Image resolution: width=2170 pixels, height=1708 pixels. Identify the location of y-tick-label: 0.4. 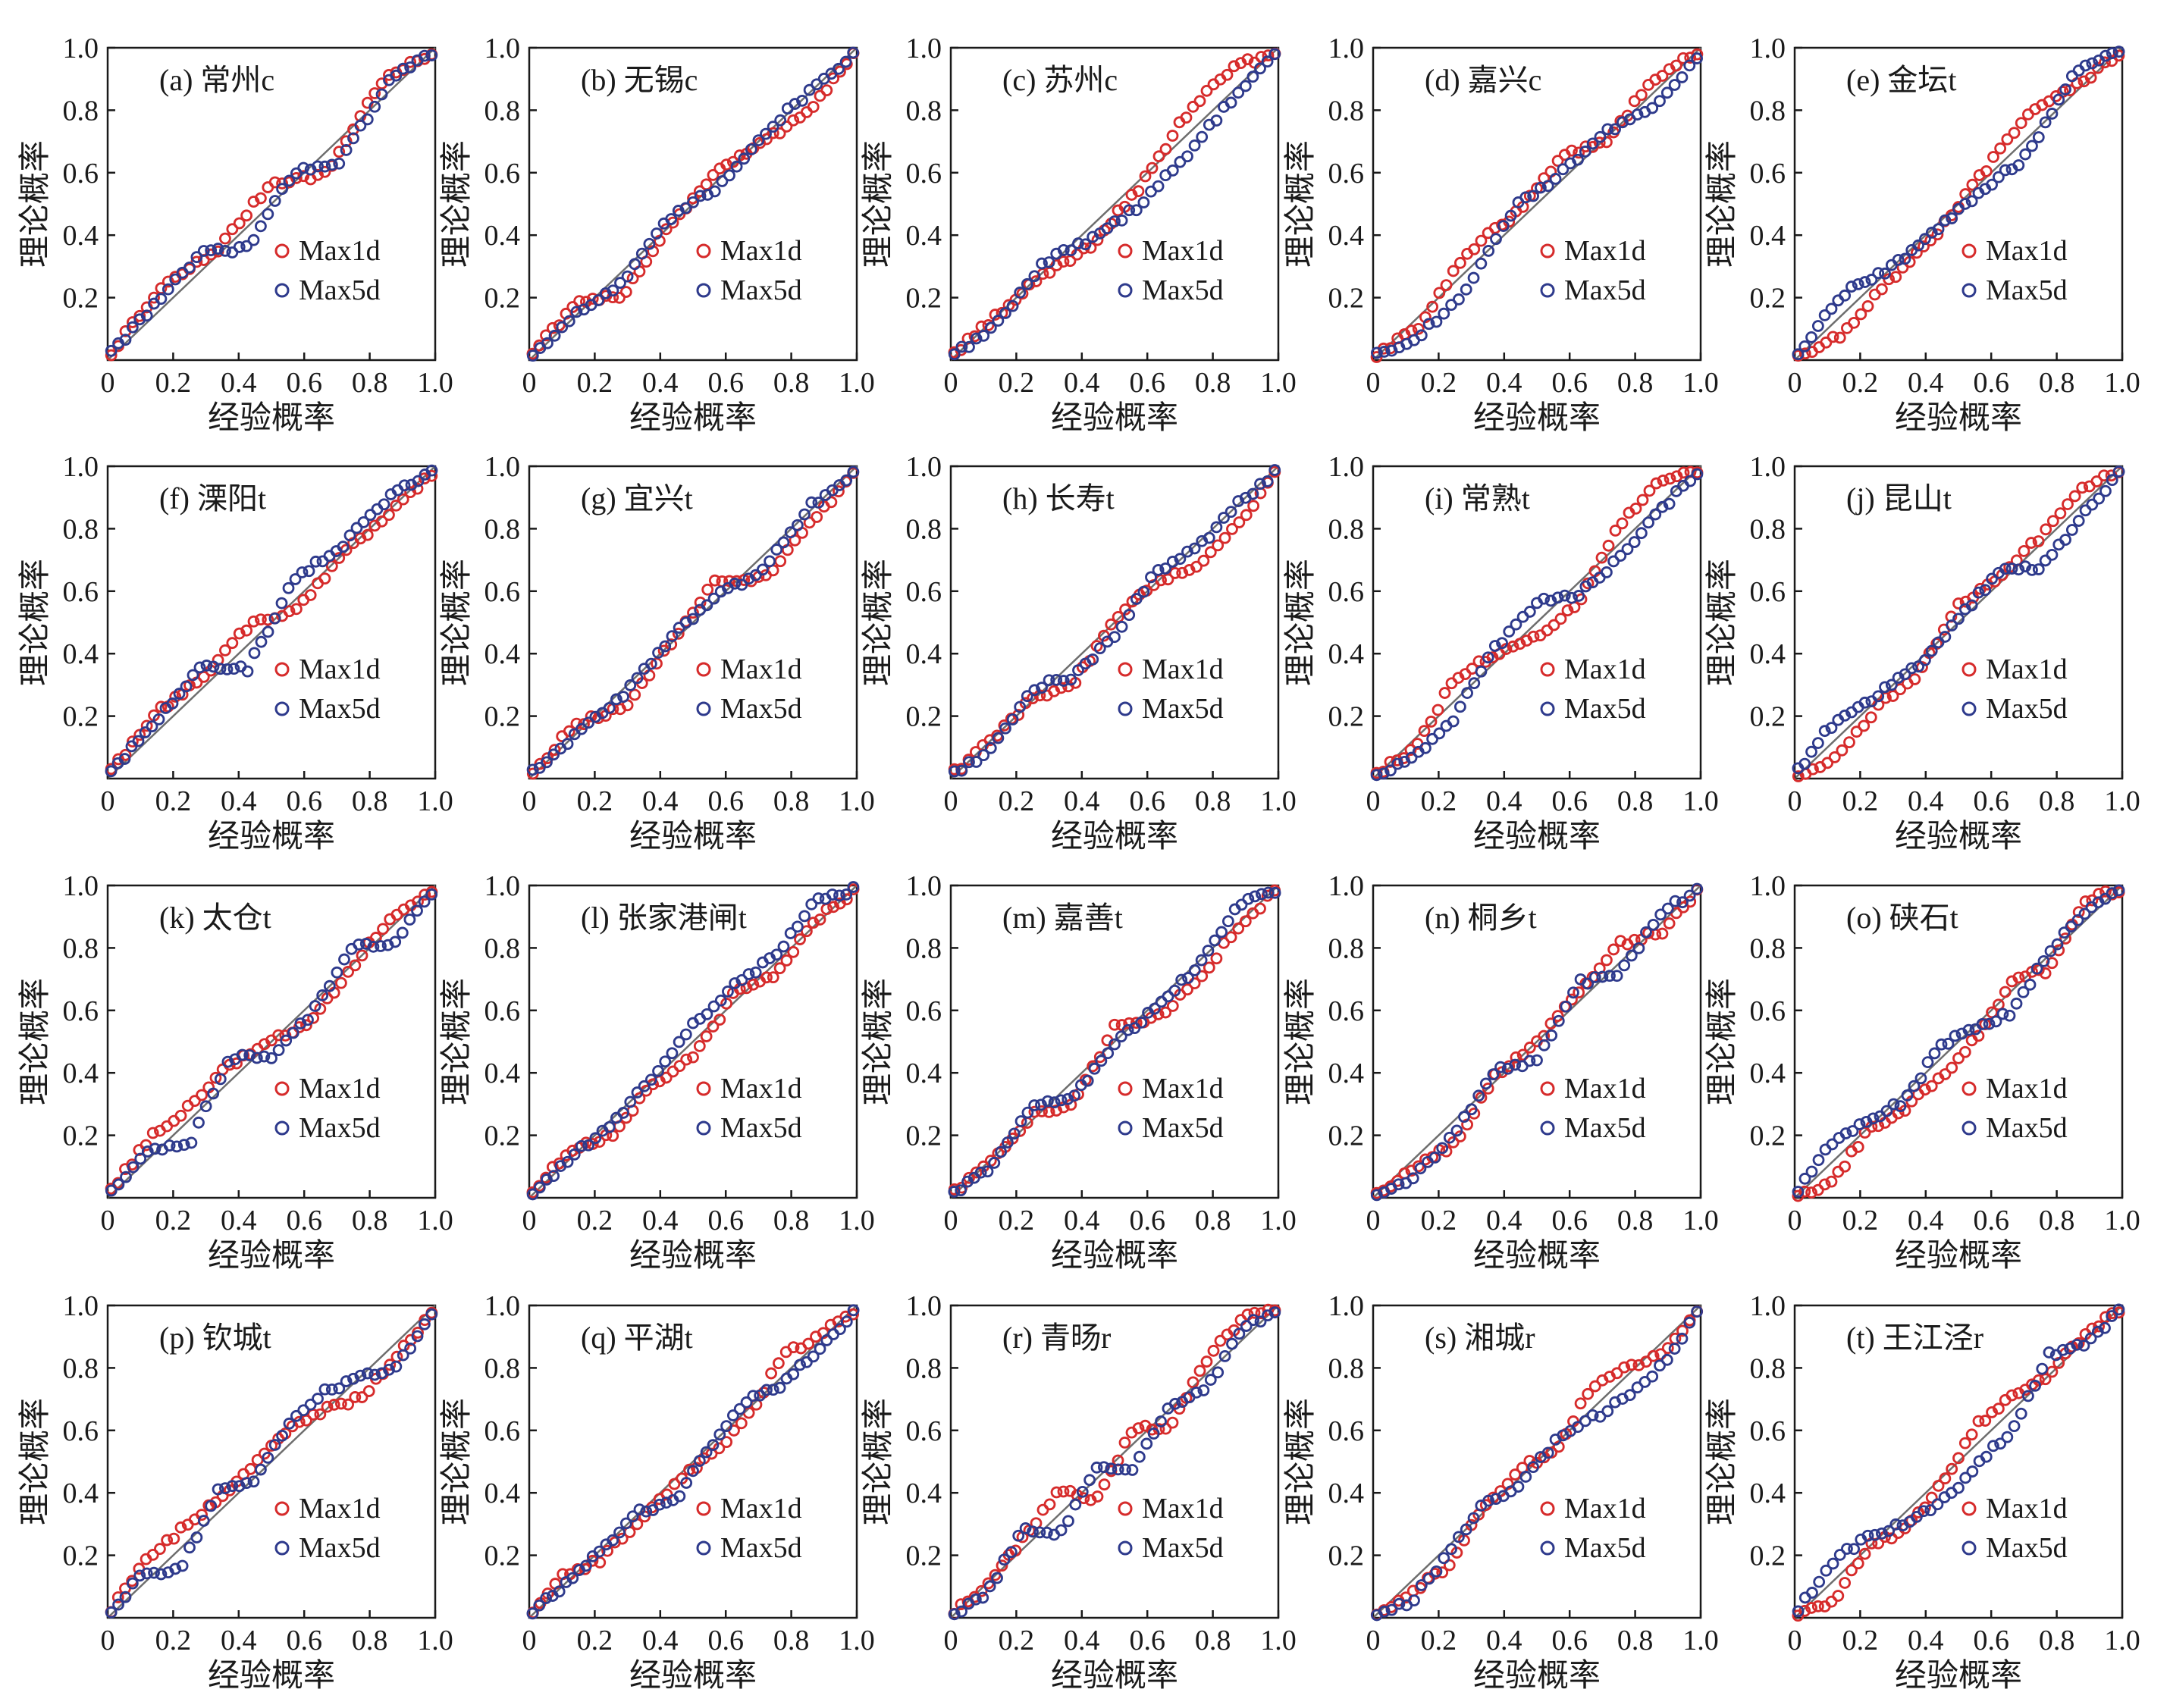
(1768, 236).